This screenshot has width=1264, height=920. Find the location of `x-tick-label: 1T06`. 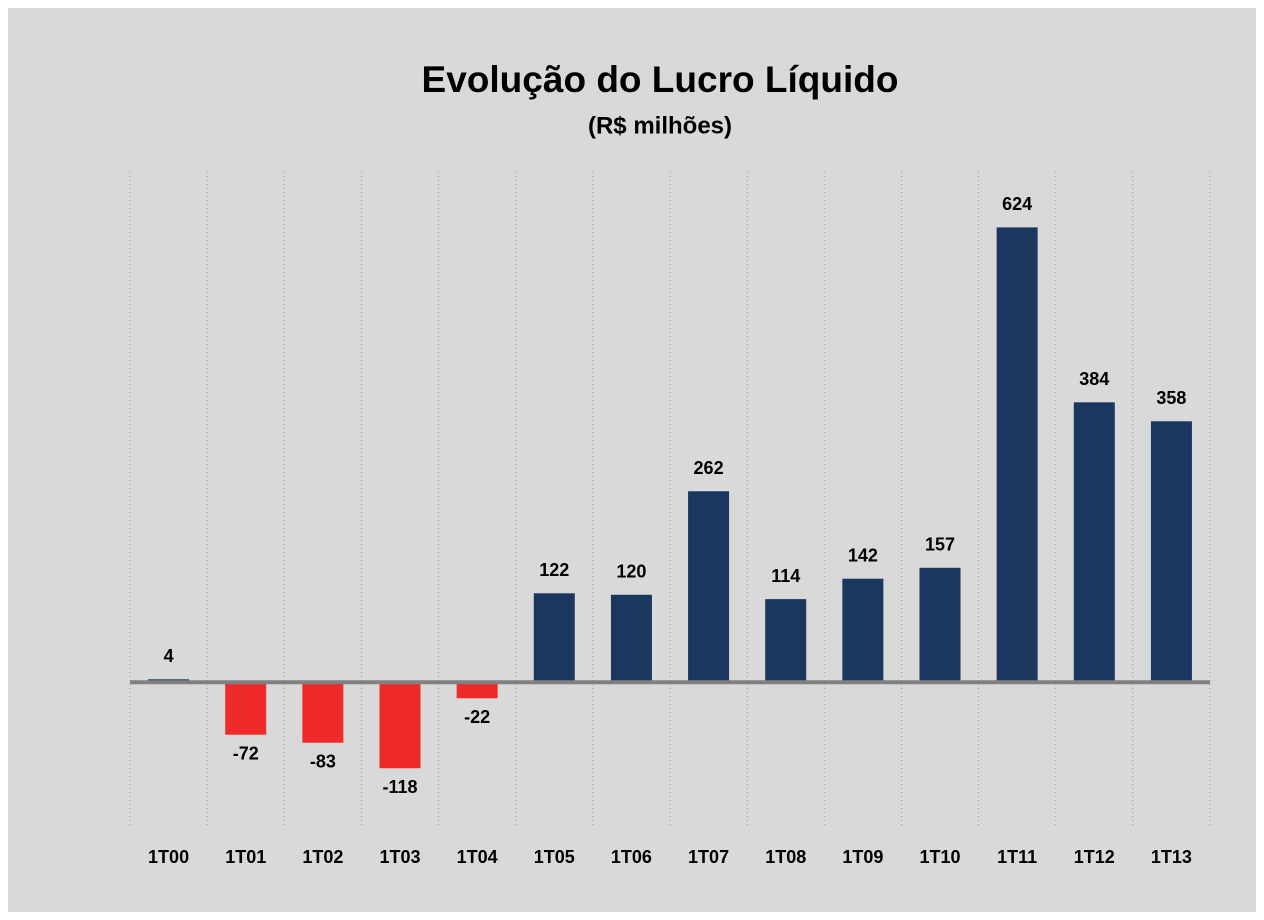

x-tick-label: 1T06 is located at coordinates (631, 857).